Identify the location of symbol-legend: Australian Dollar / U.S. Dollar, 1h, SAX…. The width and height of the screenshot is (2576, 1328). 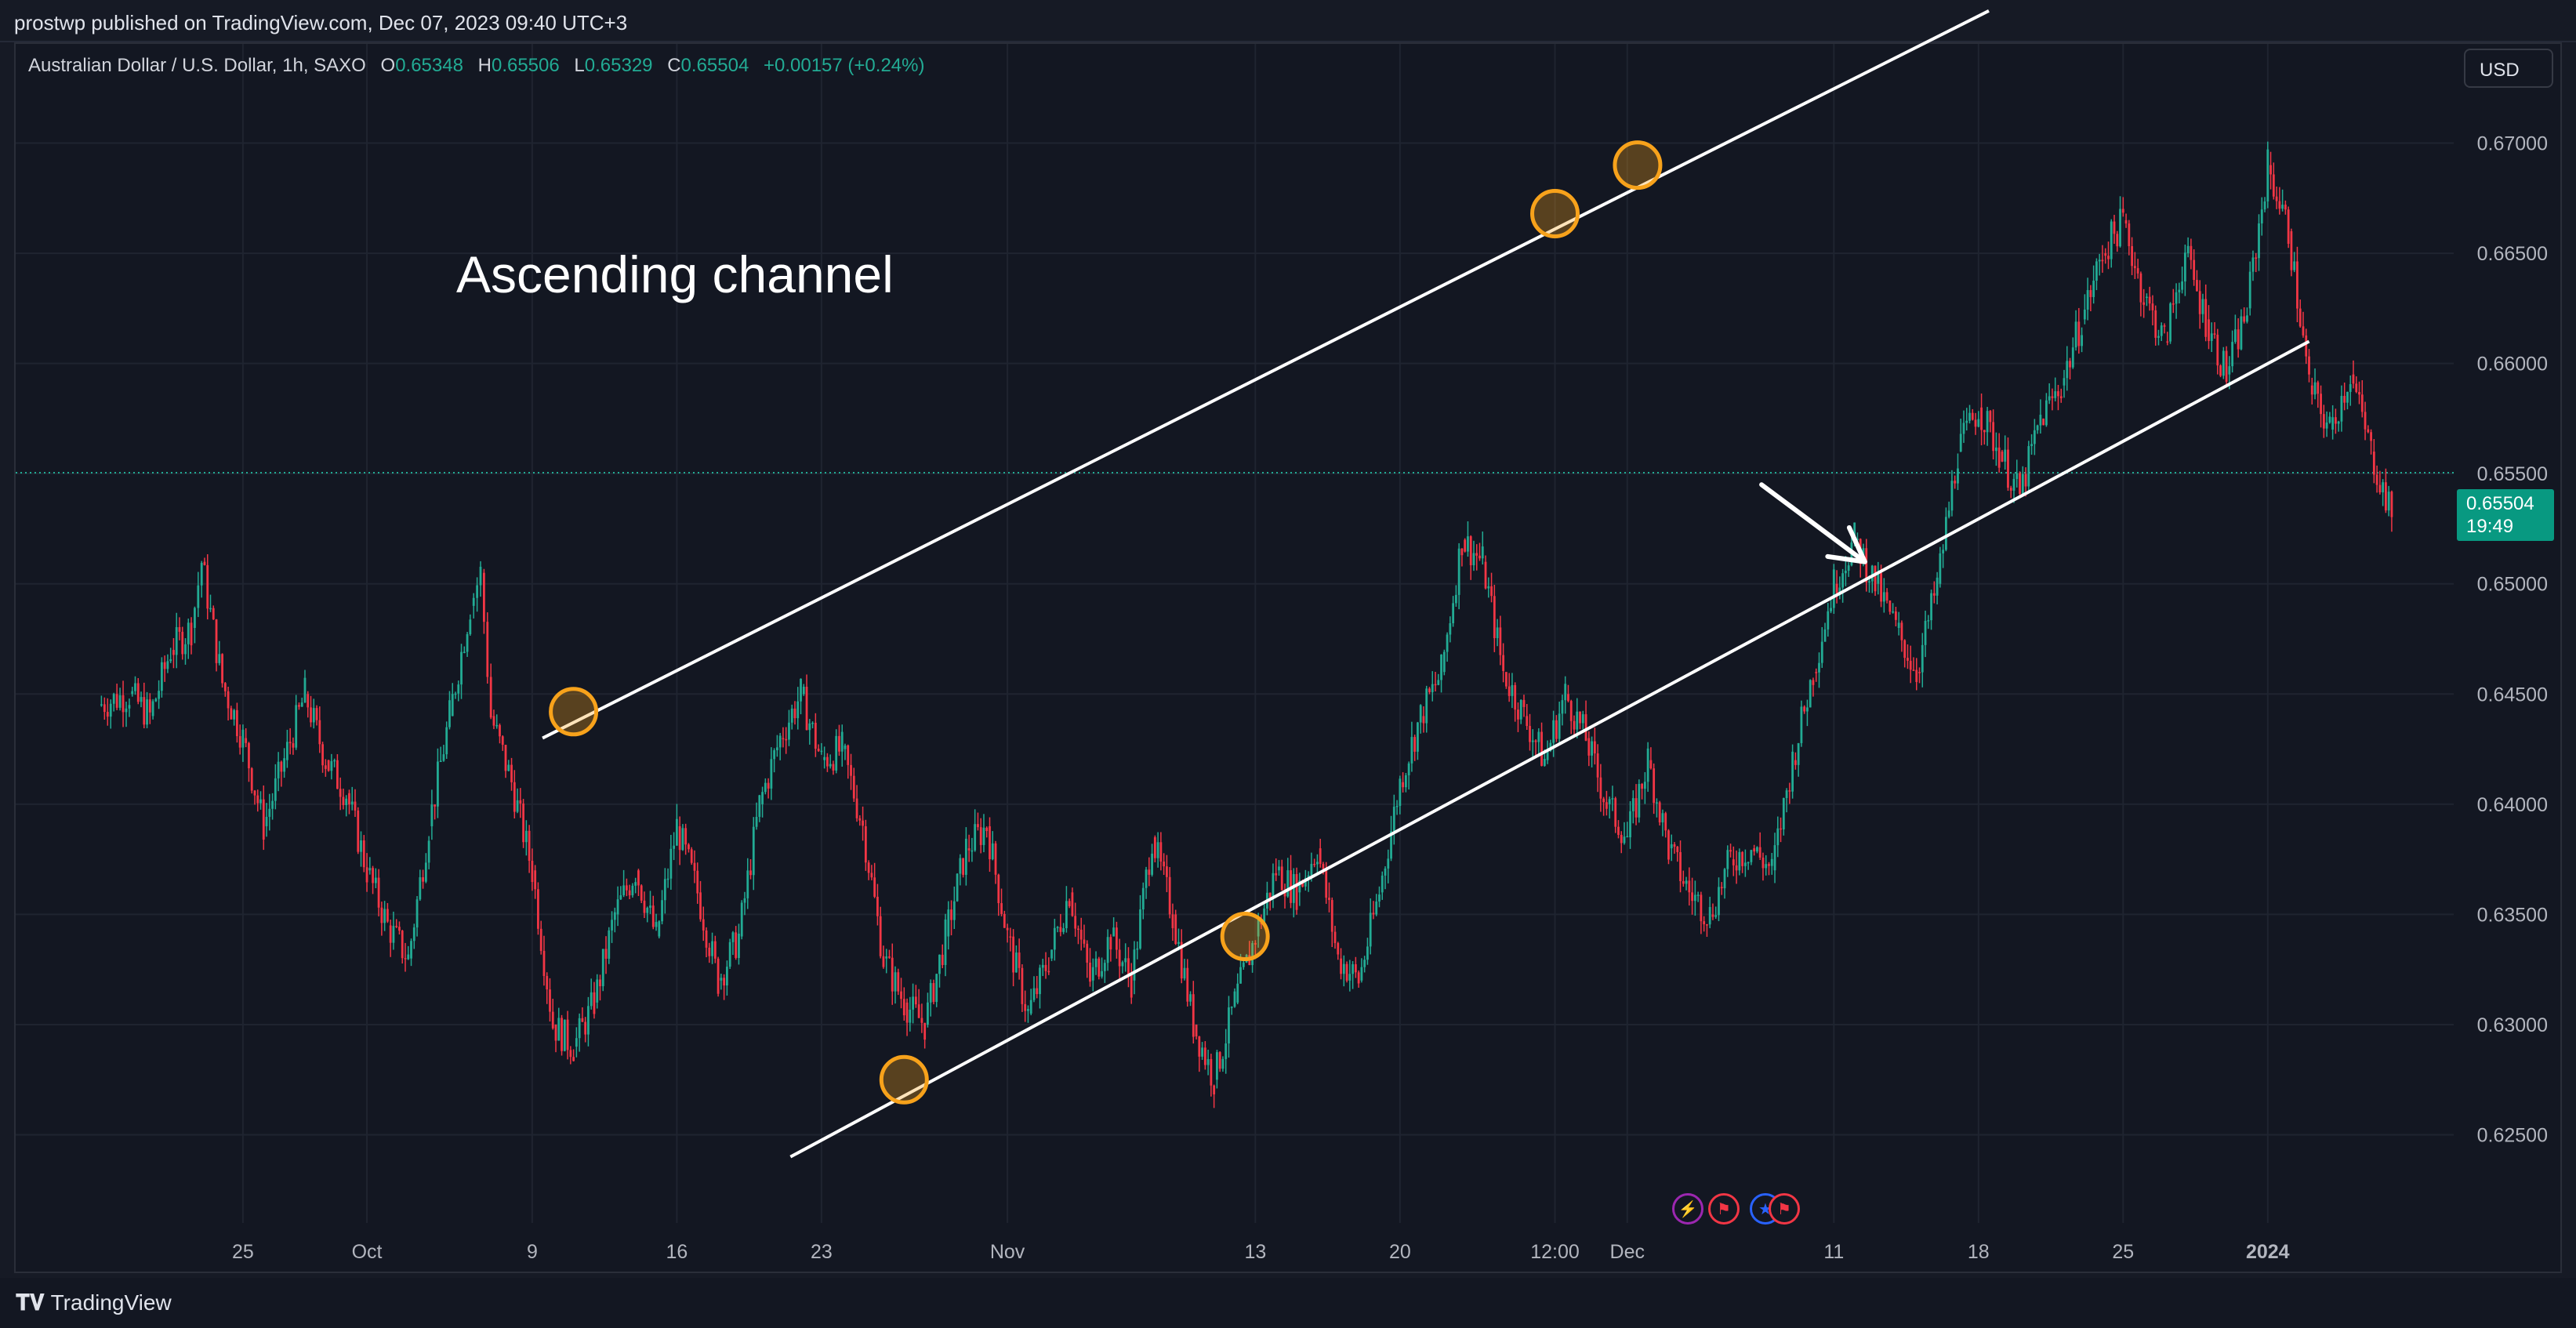
(476, 66).